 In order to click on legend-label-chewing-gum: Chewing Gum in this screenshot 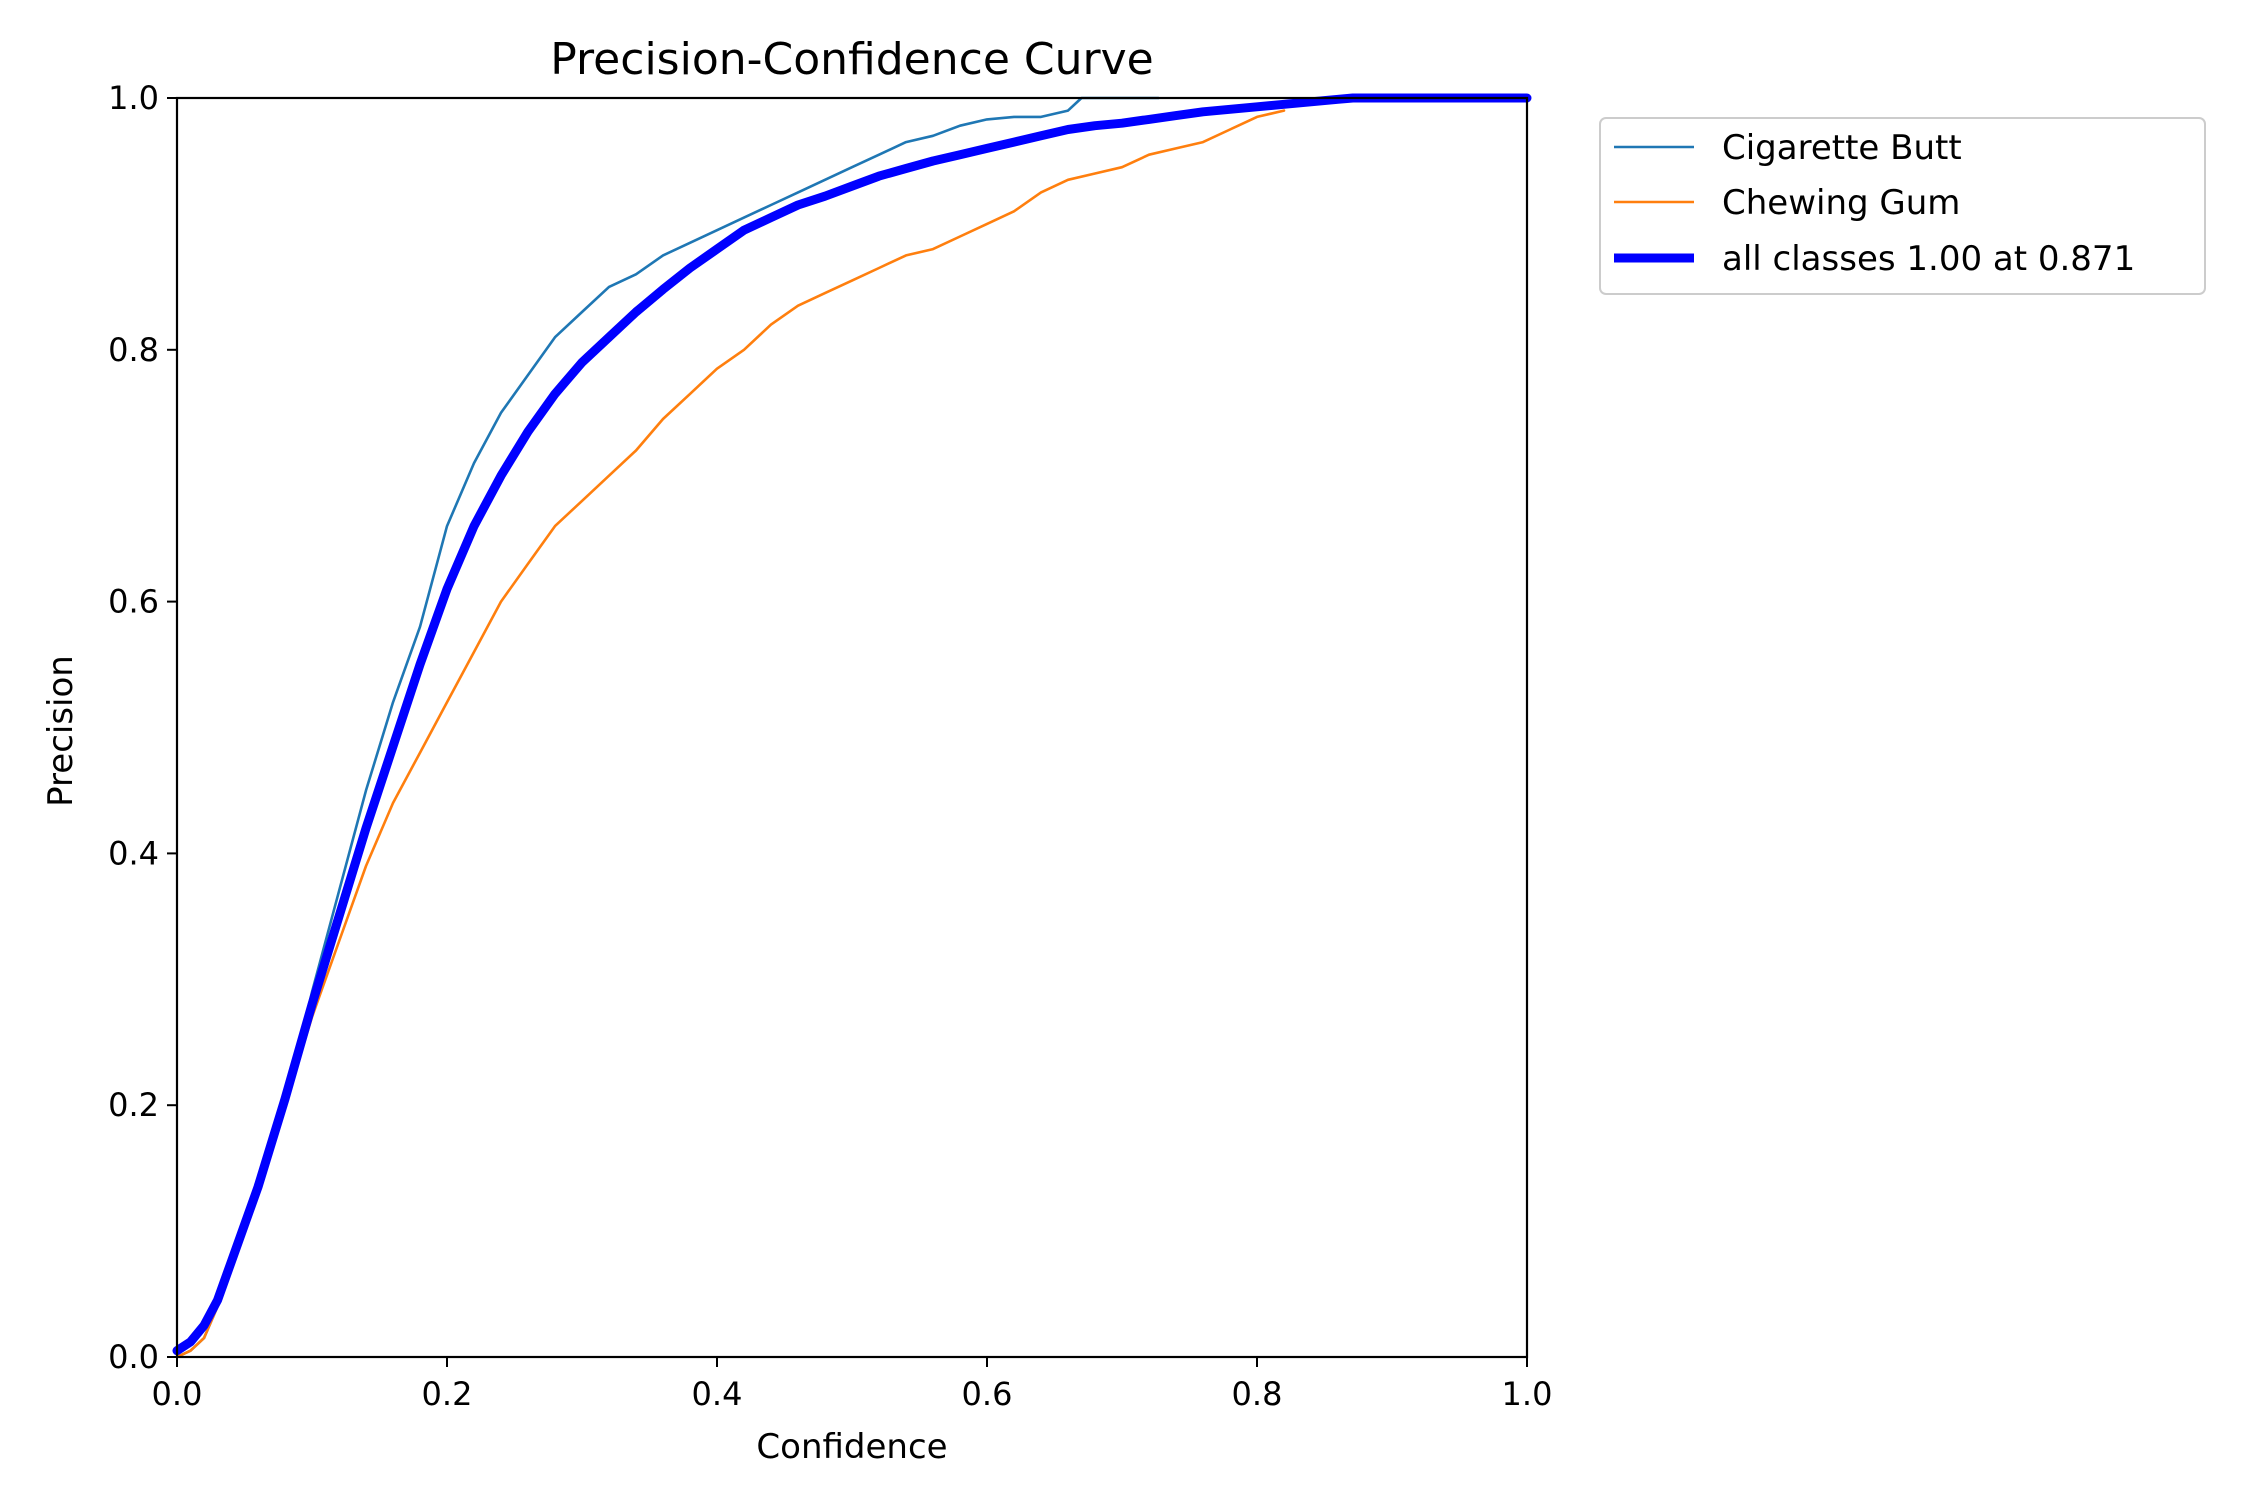, I will do `click(1841, 203)`.